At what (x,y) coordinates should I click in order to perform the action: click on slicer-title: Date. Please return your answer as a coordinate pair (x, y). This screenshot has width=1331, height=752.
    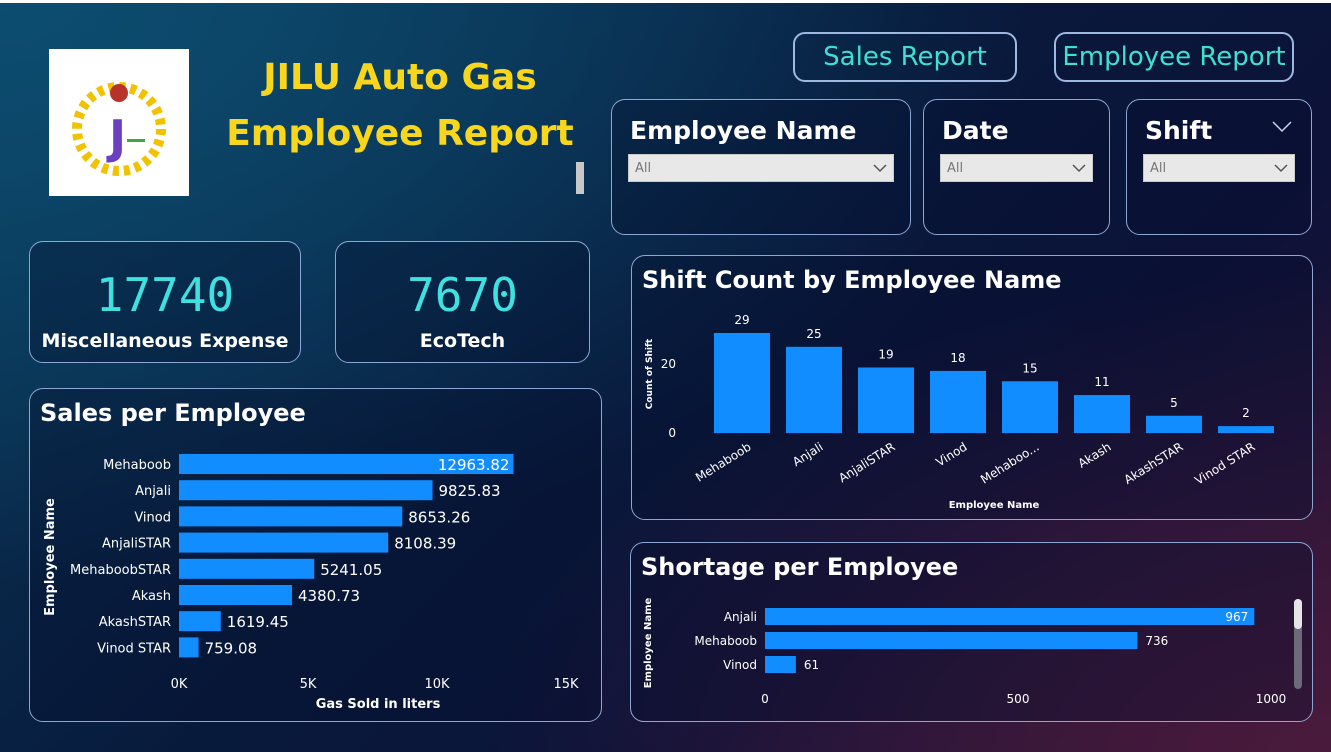
    Looking at the image, I should click on (975, 130).